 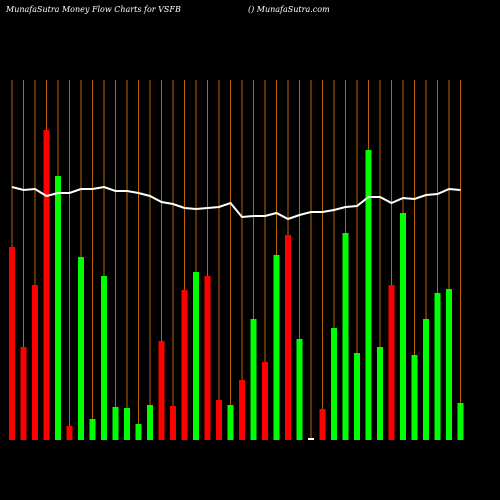 What do you see at coordinates (236, 203) in the screenshot?
I see `money-flow-line` at bounding box center [236, 203].